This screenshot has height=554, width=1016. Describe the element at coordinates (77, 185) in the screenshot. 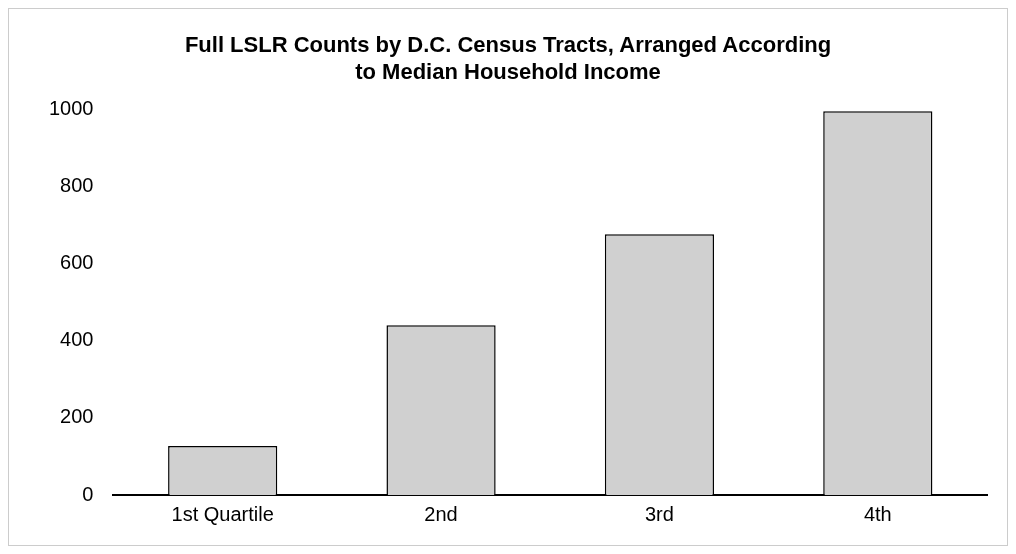

I see `y-tick-label: 800` at that location.